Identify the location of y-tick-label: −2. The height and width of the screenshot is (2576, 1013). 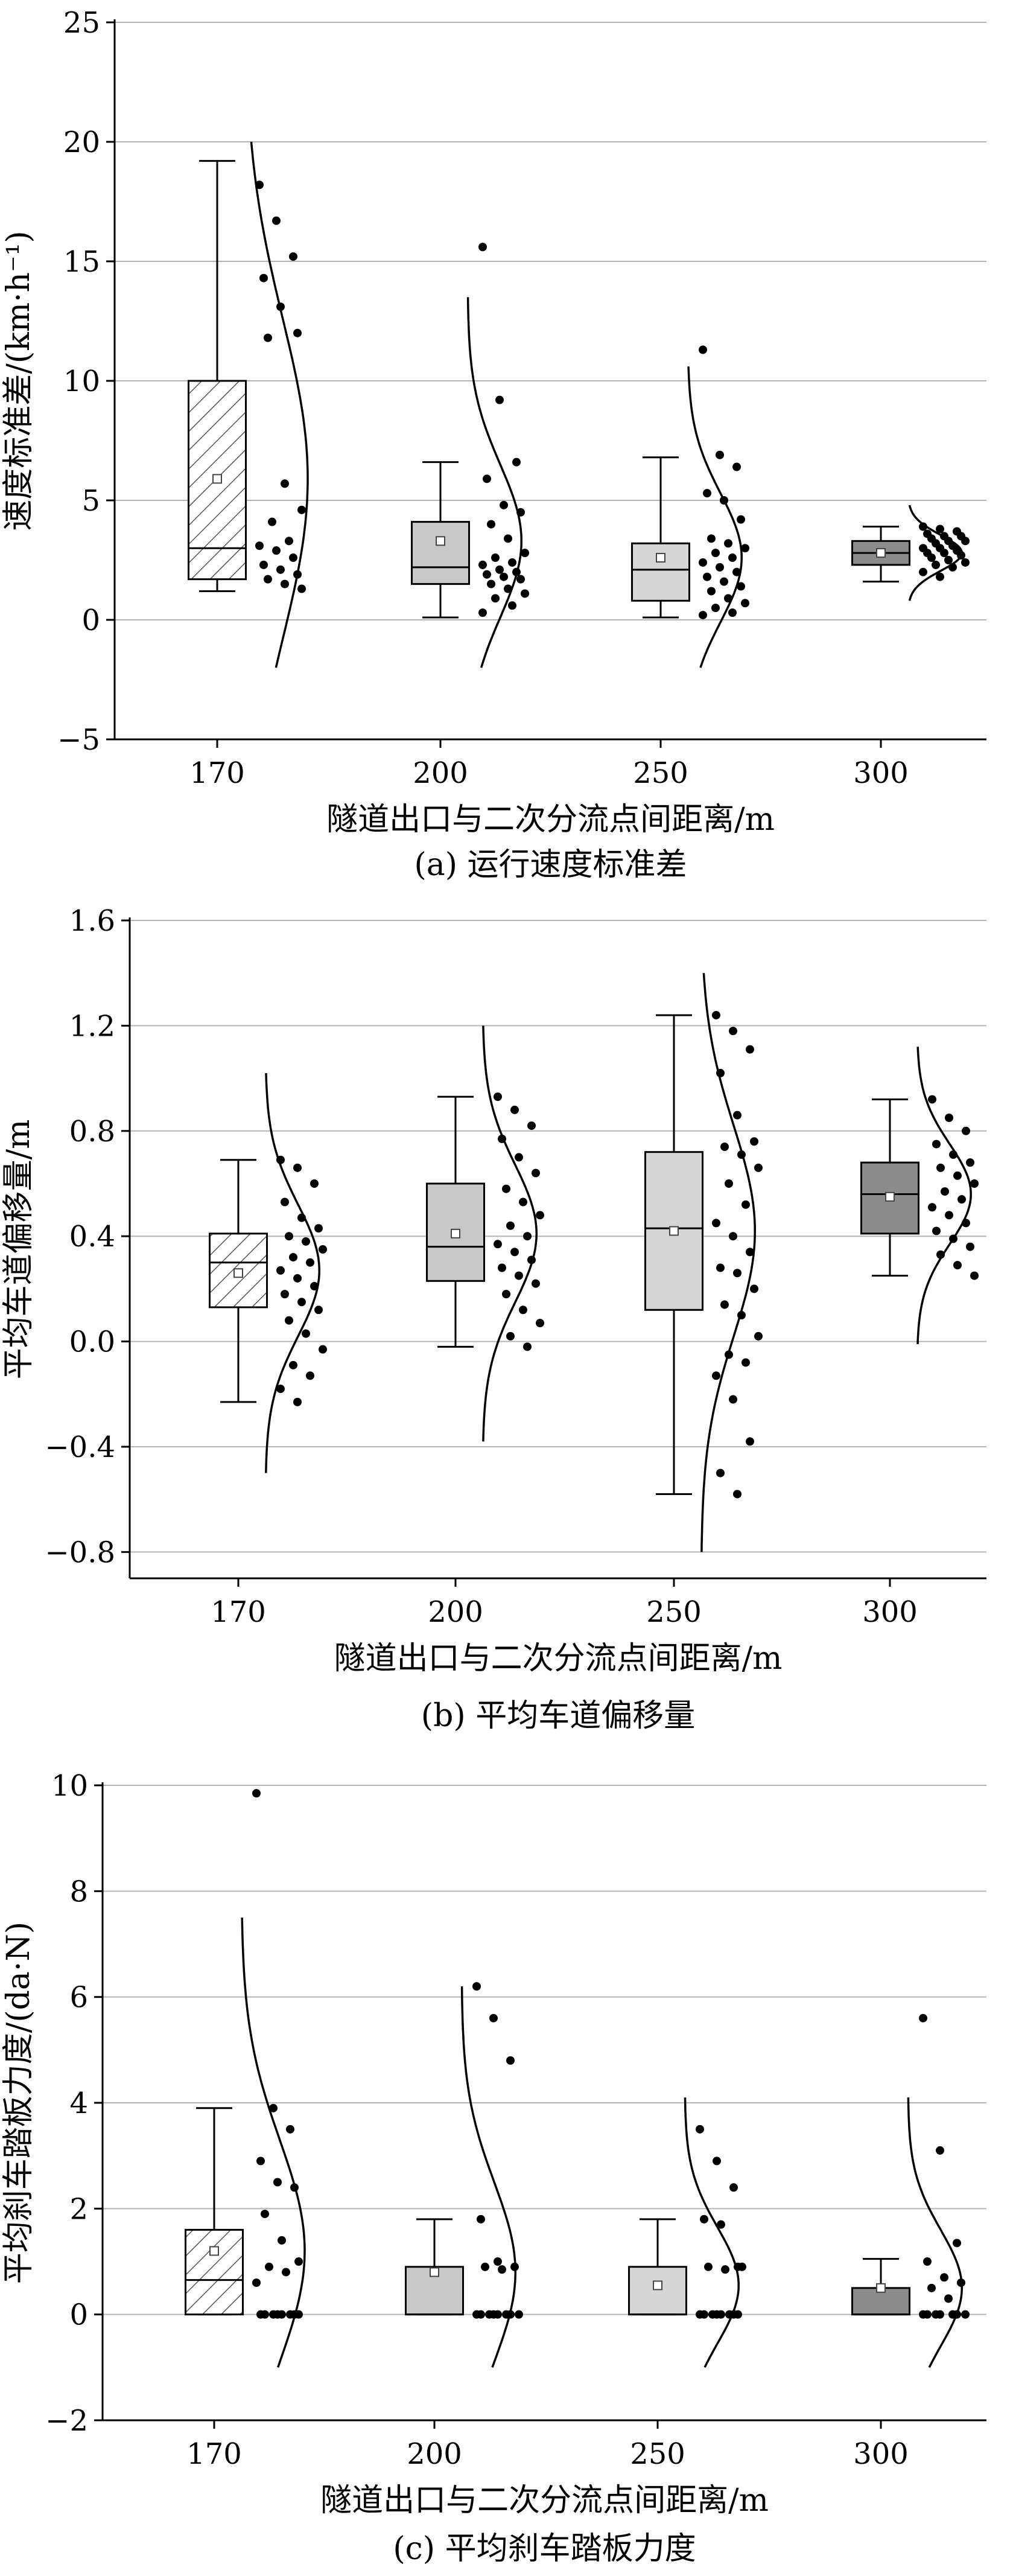
(66, 2421).